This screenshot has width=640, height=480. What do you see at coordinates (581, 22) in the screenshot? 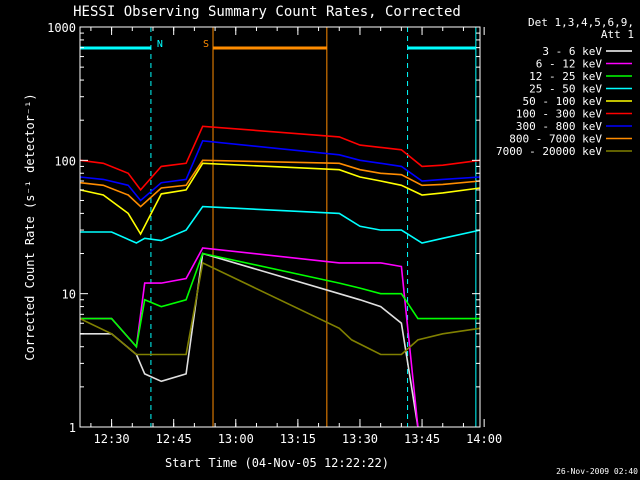
I see `legend-header-line-1: Det 1,3,4,5,6,9,` at bounding box center [581, 22].